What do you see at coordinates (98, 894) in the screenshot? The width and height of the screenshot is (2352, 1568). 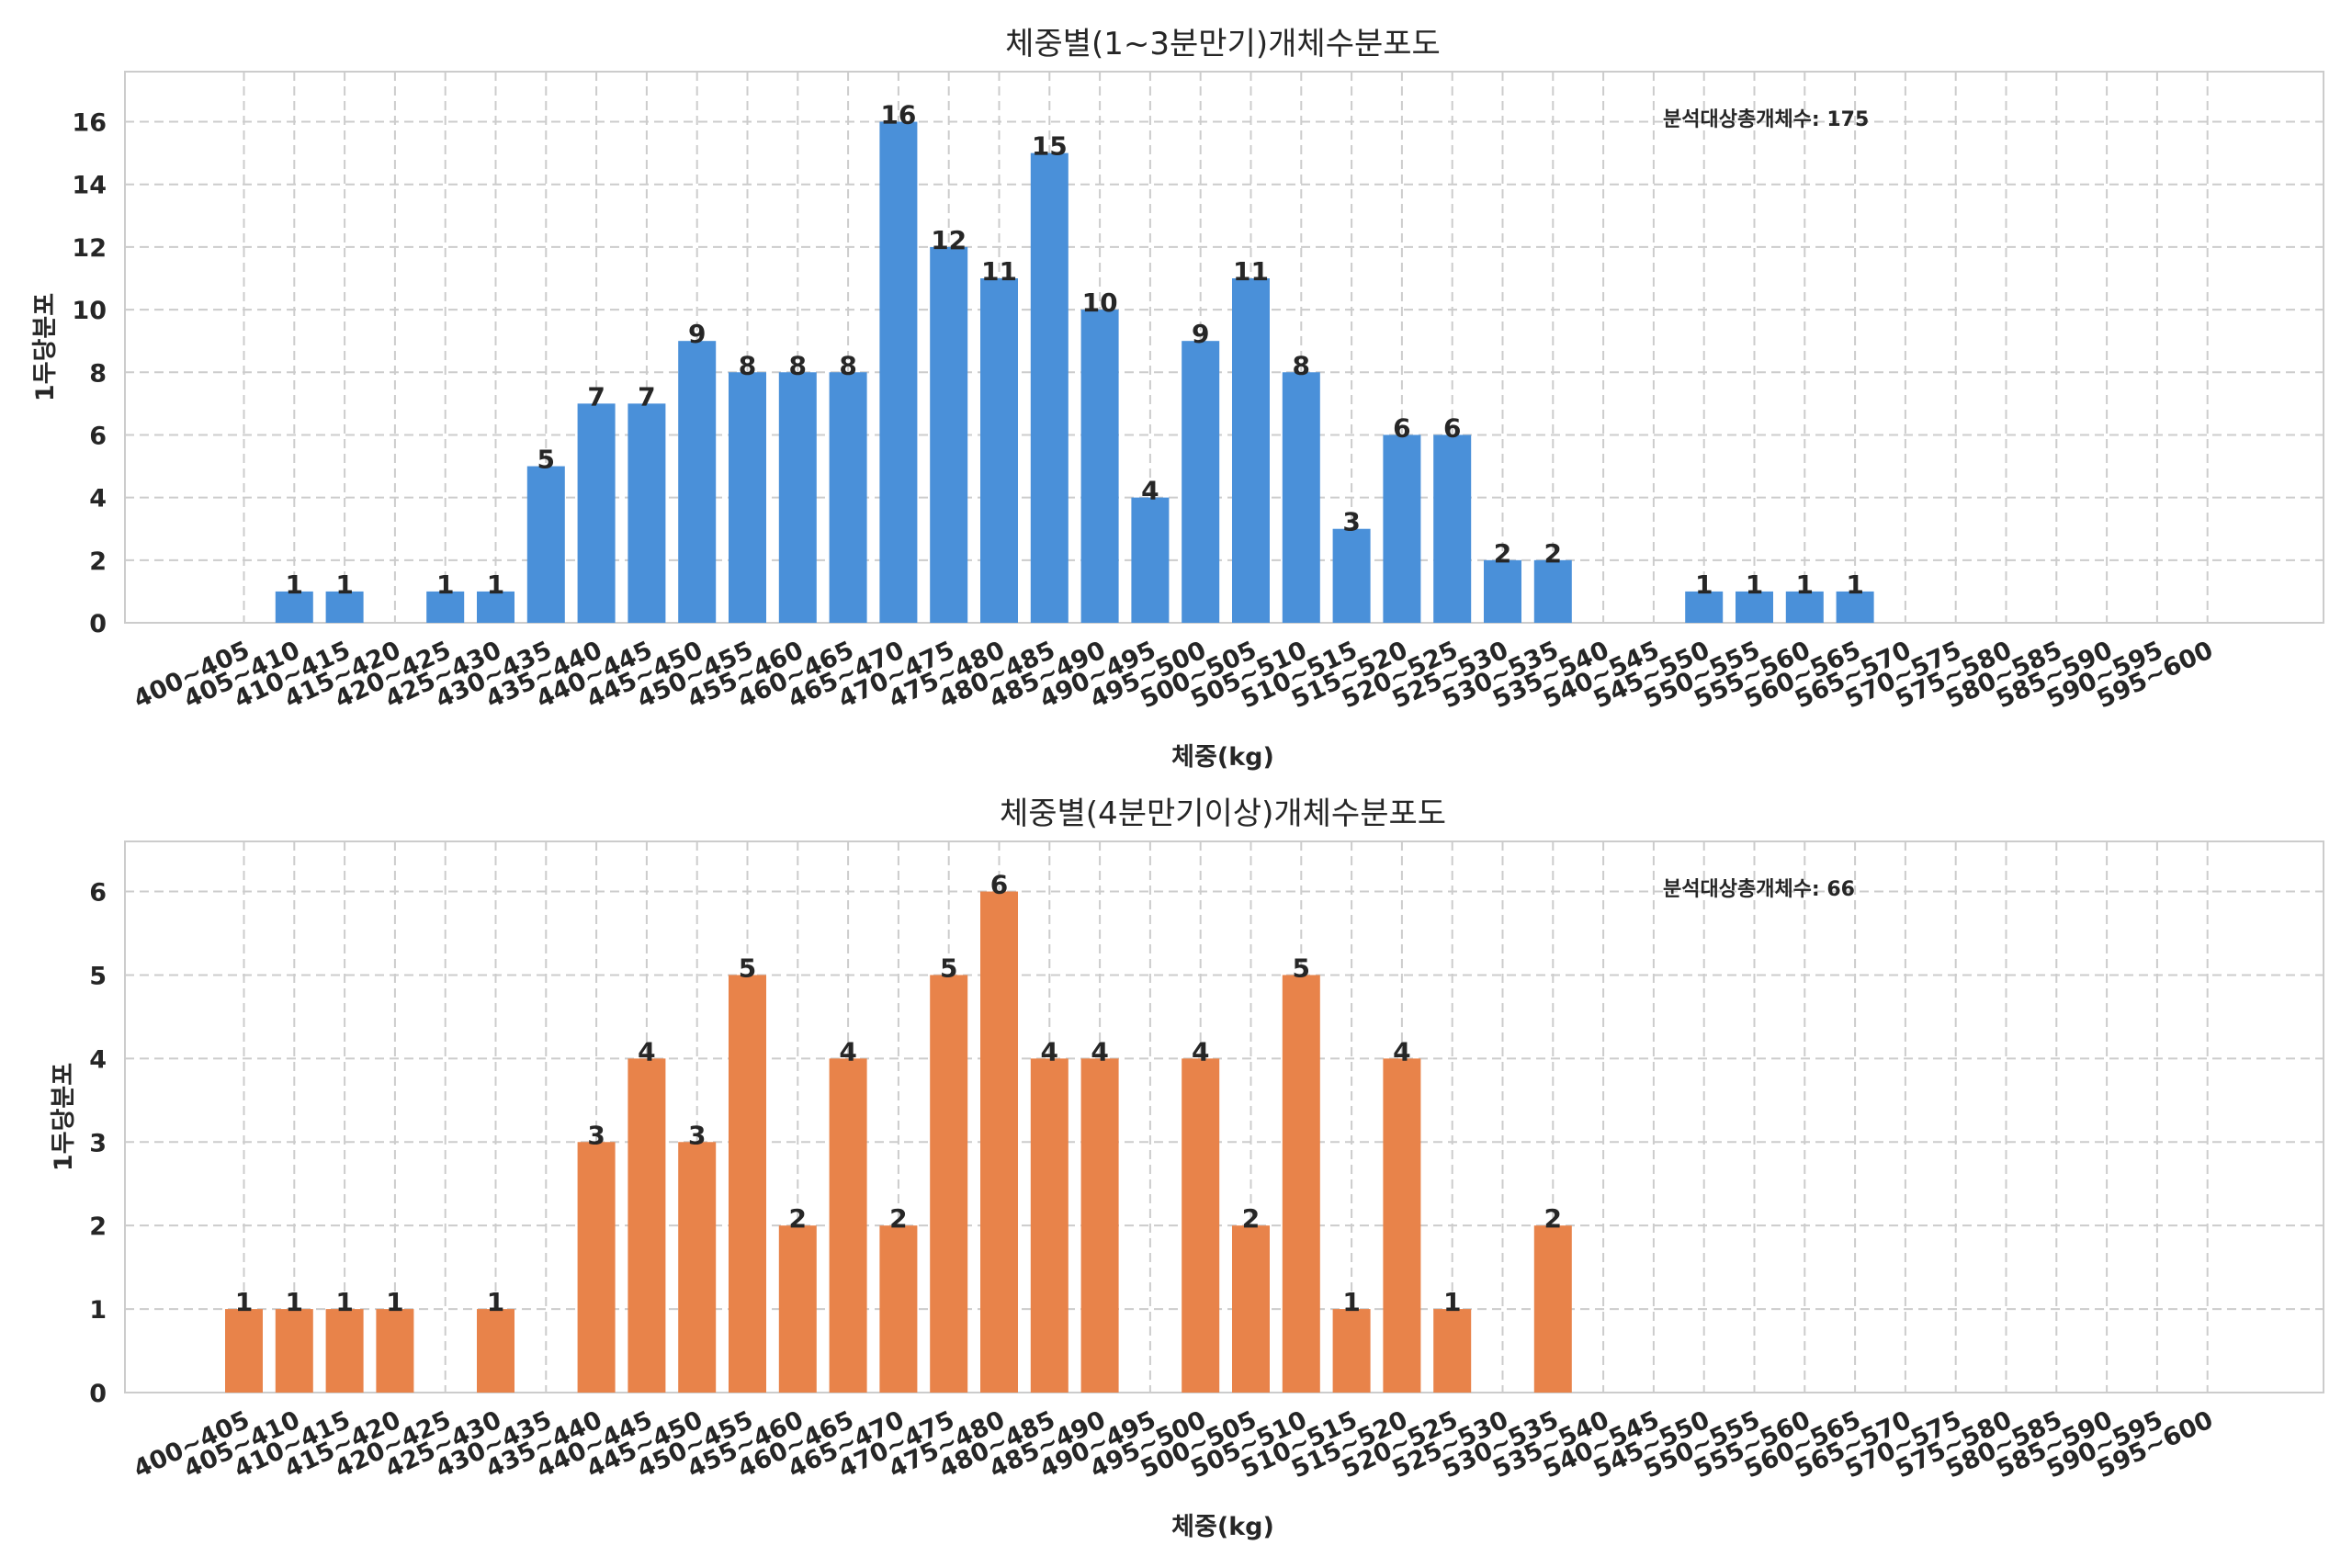 I see `chart-2-y-tick-label: 6` at bounding box center [98, 894].